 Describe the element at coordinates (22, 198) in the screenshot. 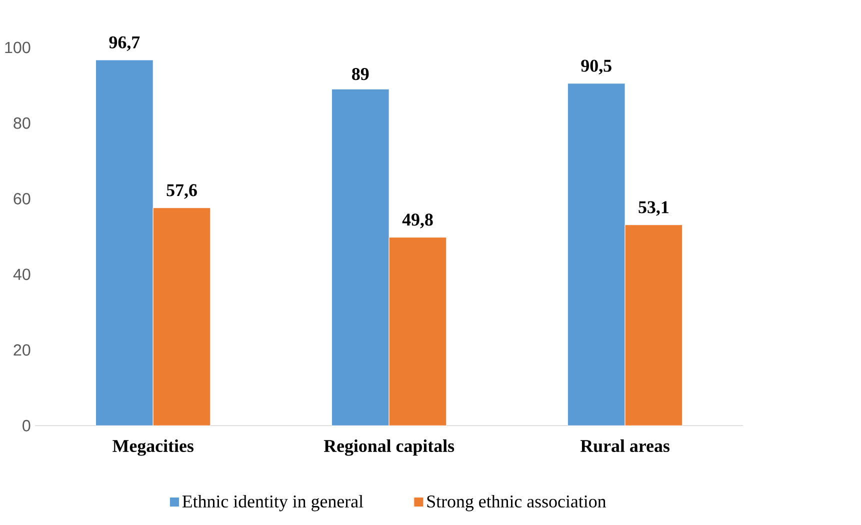

I see `y-tick-label: 60` at that location.